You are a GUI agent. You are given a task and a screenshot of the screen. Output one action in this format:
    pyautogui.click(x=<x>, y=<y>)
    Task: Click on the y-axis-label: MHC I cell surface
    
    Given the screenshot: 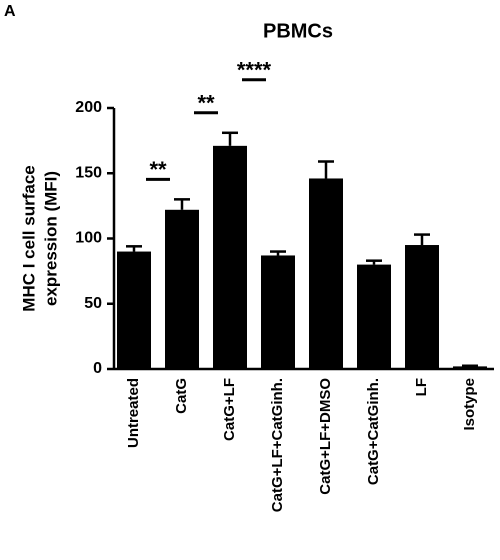 What is the action you would take?
    pyautogui.click(x=28, y=238)
    